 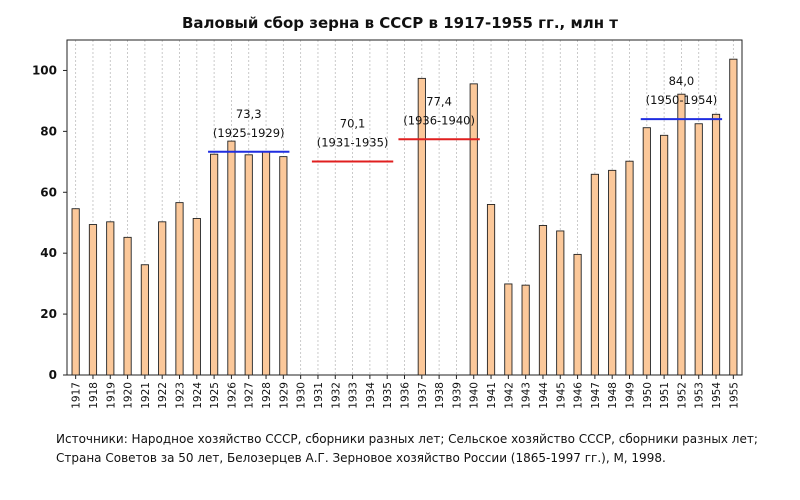 What do you see at coordinates (388, 395) in the screenshot?
I see `x-tick-label: 1935` at bounding box center [388, 395].